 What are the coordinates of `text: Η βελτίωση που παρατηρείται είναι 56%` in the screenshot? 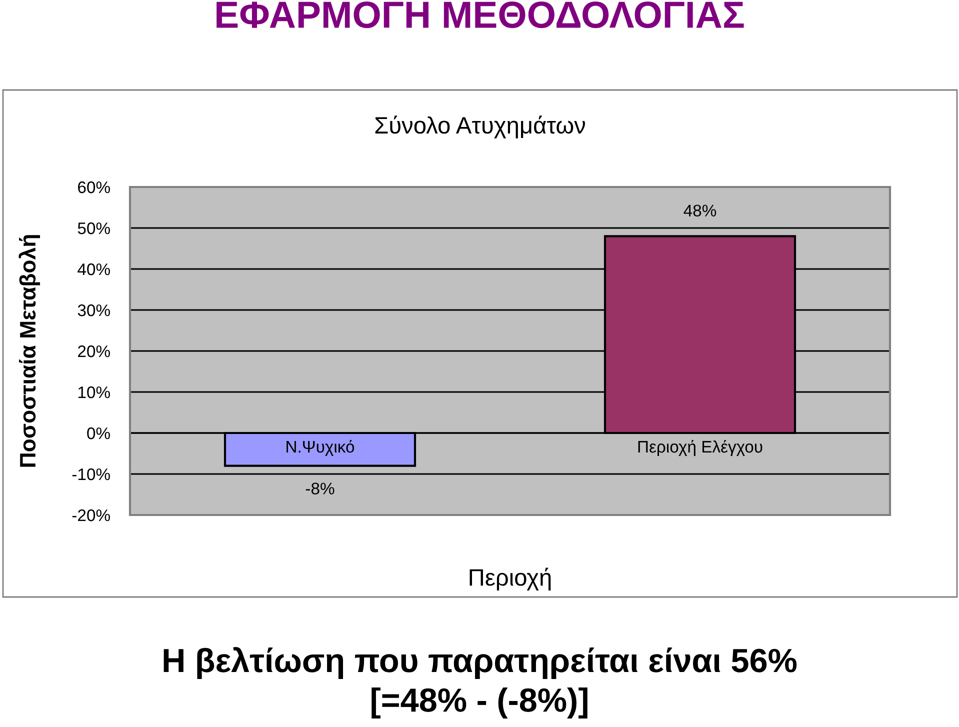 It's located at (480, 663).